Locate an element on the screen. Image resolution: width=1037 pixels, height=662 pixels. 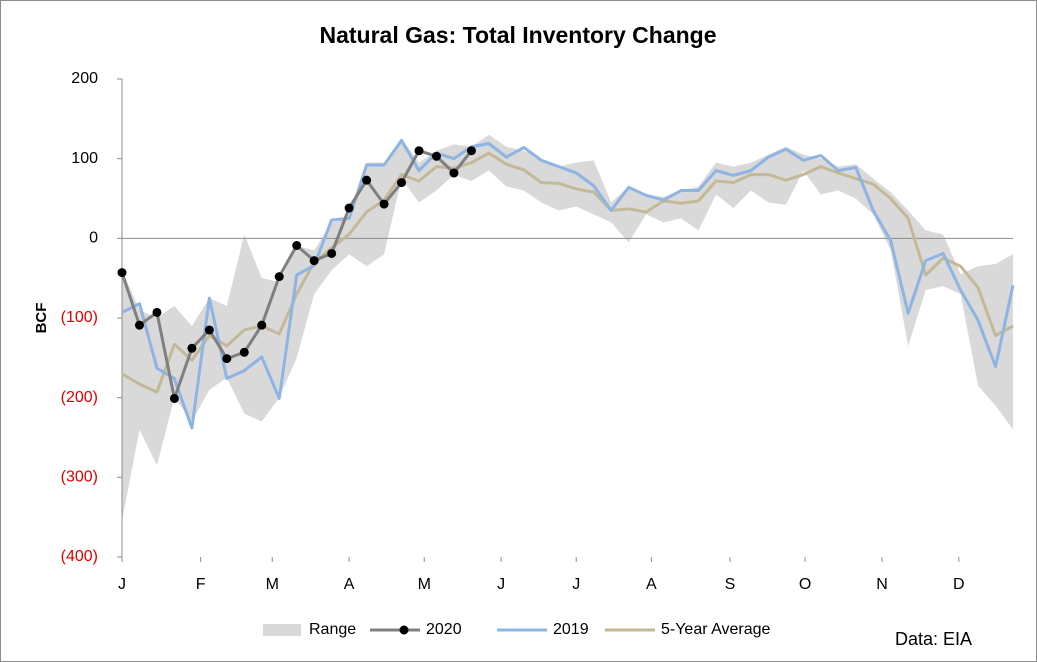
y-axis-label: BCF is located at coordinates (41, 318).